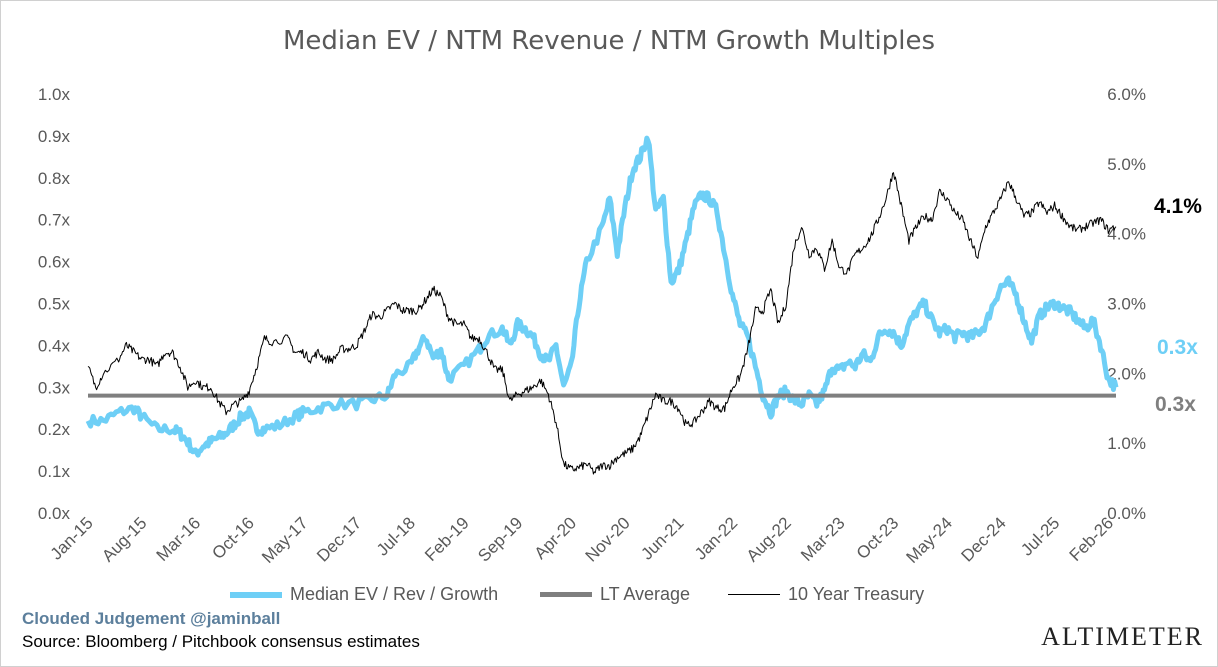 Image resolution: width=1218 pixels, height=667 pixels. What do you see at coordinates (984, 539) in the screenshot?
I see `x-axis-tick-label: Dec-24` at bounding box center [984, 539].